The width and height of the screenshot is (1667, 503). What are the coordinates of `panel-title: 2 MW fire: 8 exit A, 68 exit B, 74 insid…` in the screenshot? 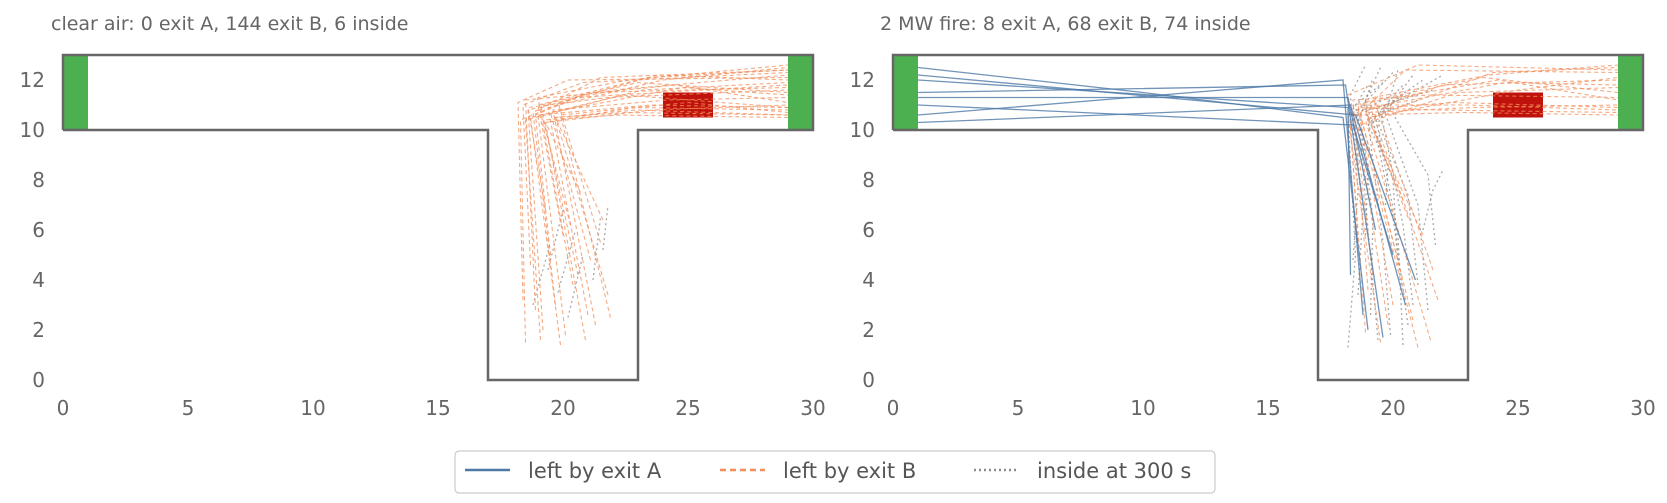 It's located at (1065, 24).